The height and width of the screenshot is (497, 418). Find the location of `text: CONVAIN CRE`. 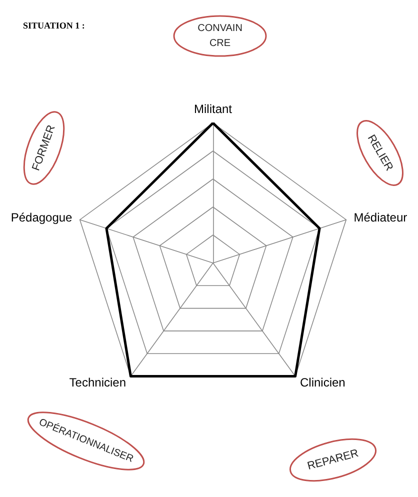

text: CONVAIN CRE is located at coordinates (220, 36).